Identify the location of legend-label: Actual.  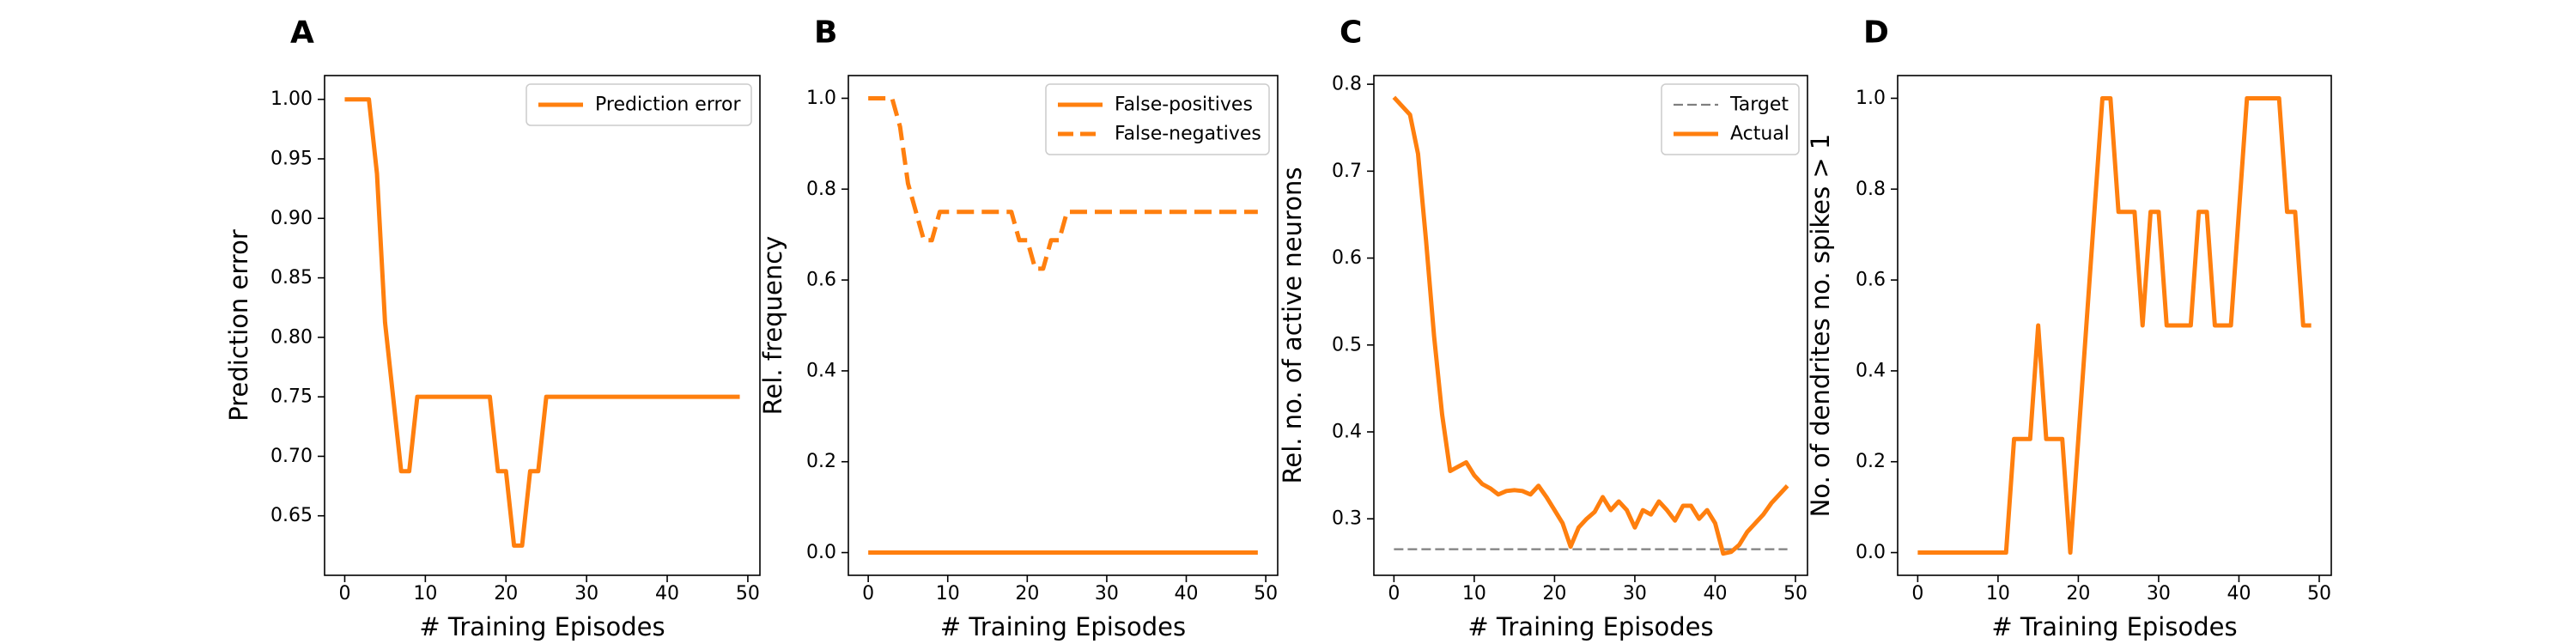
(1760, 134).